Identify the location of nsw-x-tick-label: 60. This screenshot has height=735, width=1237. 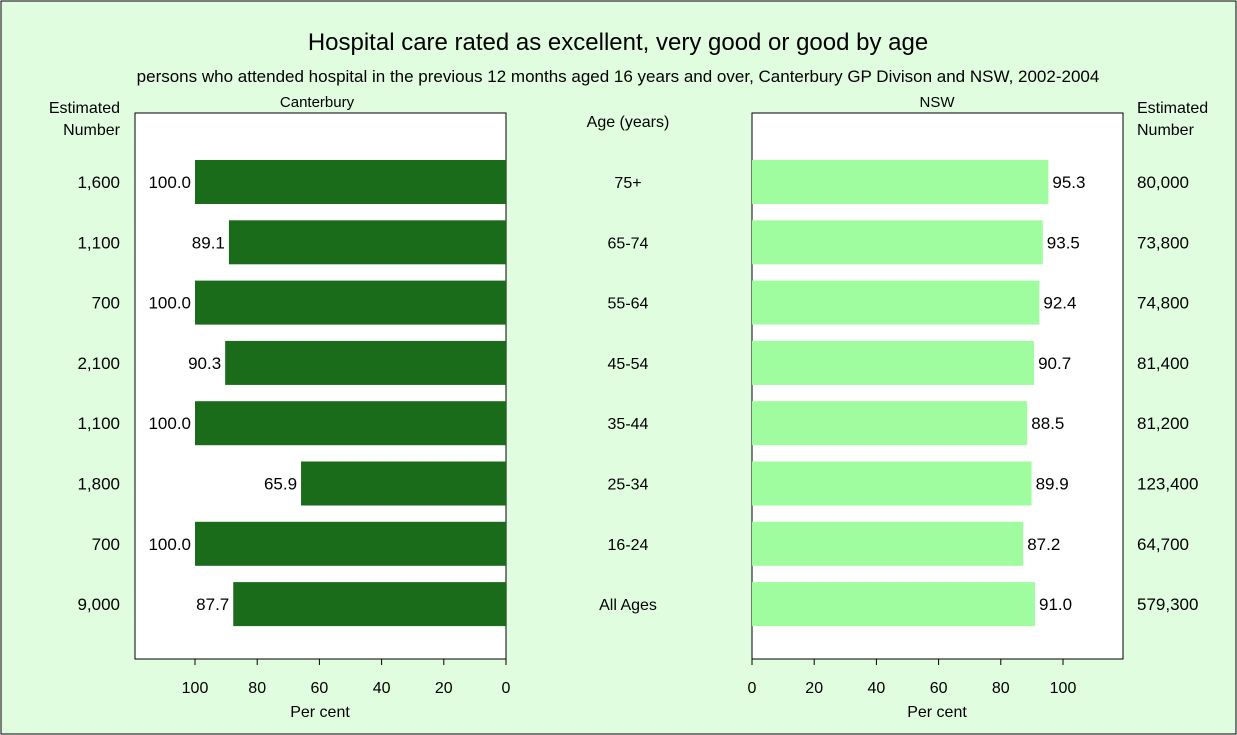
(939, 688).